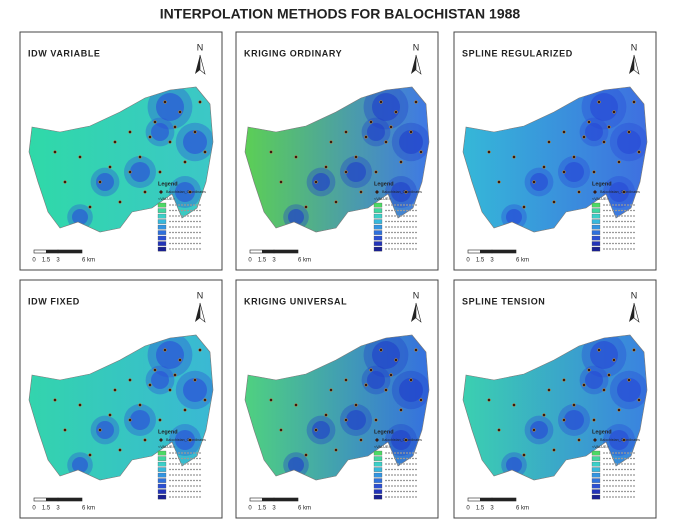  I want to click on legend-field: <VALUE>, so click(166, 447).